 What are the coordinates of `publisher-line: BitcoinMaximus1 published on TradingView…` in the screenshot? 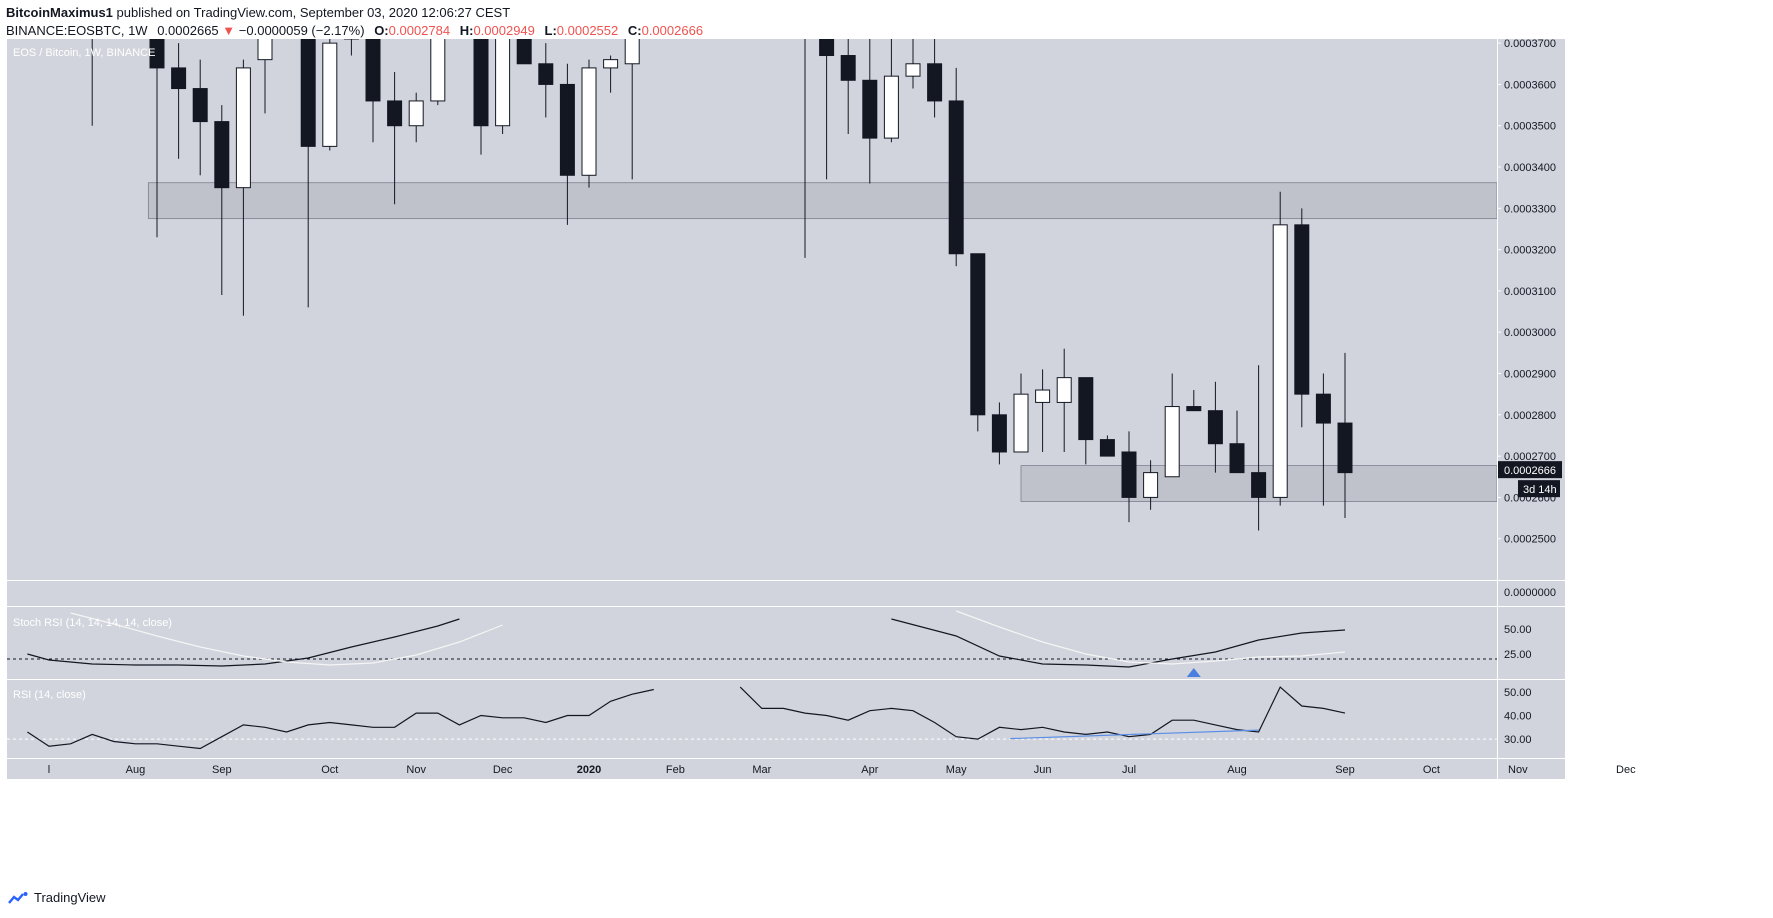 It's located at (354, 13).